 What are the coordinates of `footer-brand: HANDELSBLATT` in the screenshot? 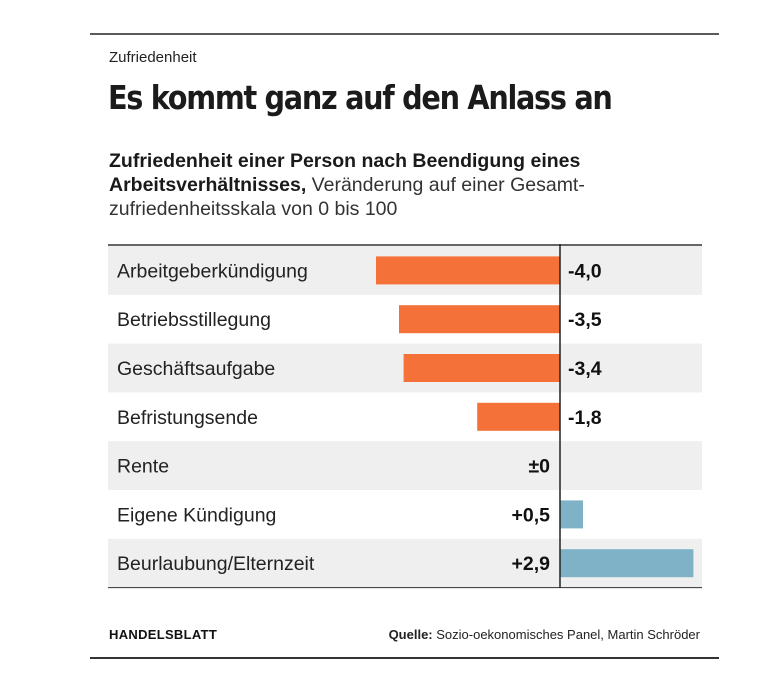 It's located at (163, 634).